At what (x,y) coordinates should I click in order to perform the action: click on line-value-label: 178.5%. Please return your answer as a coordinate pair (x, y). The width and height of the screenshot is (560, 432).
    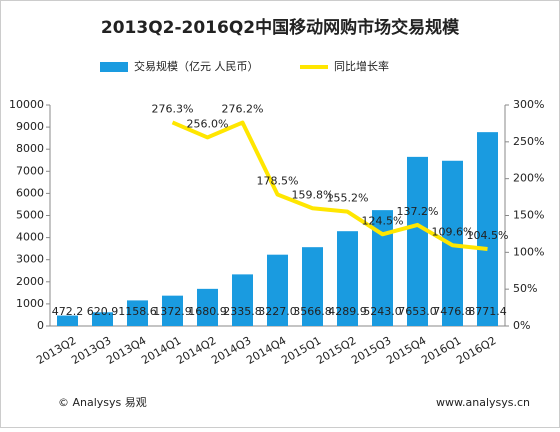
    Looking at the image, I should click on (278, 181).